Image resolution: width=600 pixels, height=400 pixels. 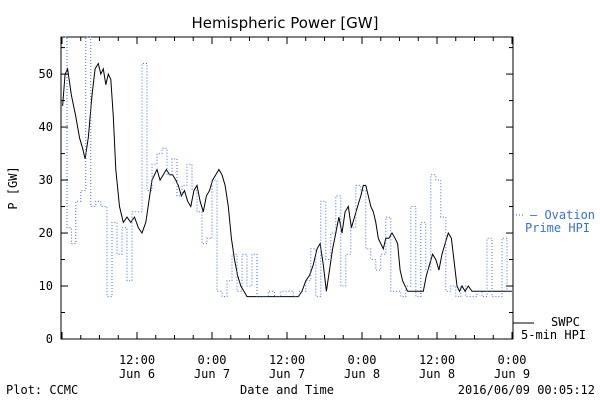 I want to click on legend-swpc-line1: SWPC, so click(x=565, y=322).